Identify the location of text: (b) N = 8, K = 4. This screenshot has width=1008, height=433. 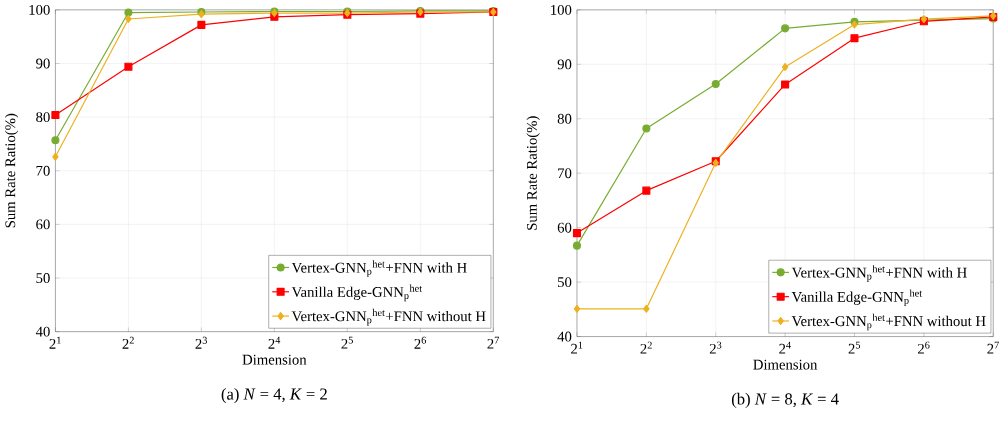
(785, 400).